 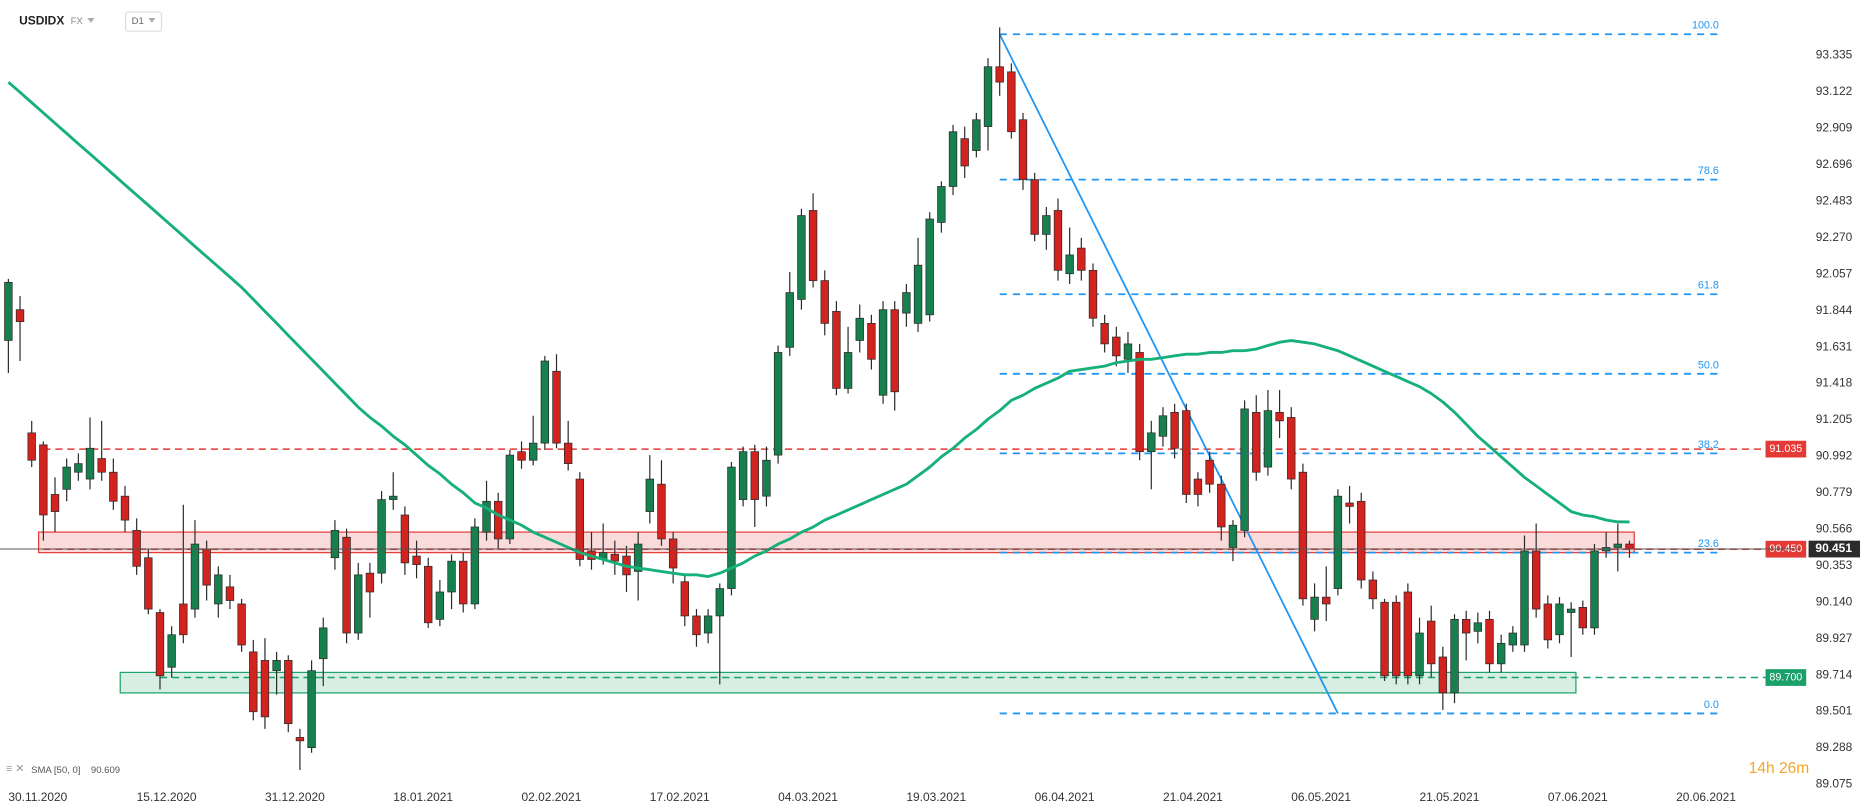 What do you see at coordinates (808, 797) in the screenshot?
I see `x-tick-label: 04.03.2021` at bounding box center [808, 797].